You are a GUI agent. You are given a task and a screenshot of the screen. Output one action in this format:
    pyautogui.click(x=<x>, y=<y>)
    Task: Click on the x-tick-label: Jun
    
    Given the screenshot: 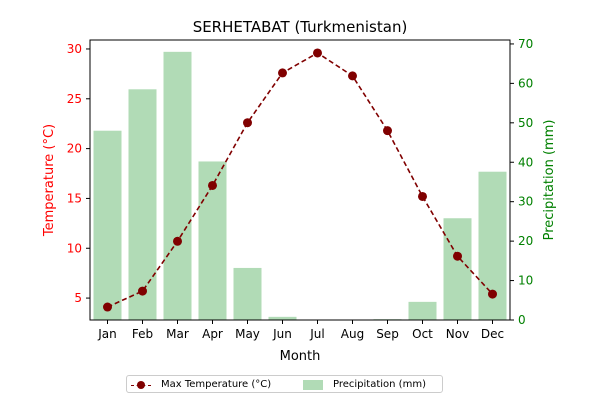 What is the action you would take?
    pyautogui.click(x=282, y=334)
    